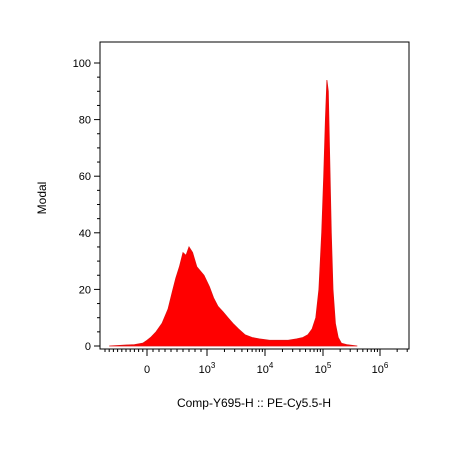 The height and width of the screenshot is (452, 467). Describe the element at coordinates (85, 290) in the screenshot. I see `y-tick-label: 20` at that location.